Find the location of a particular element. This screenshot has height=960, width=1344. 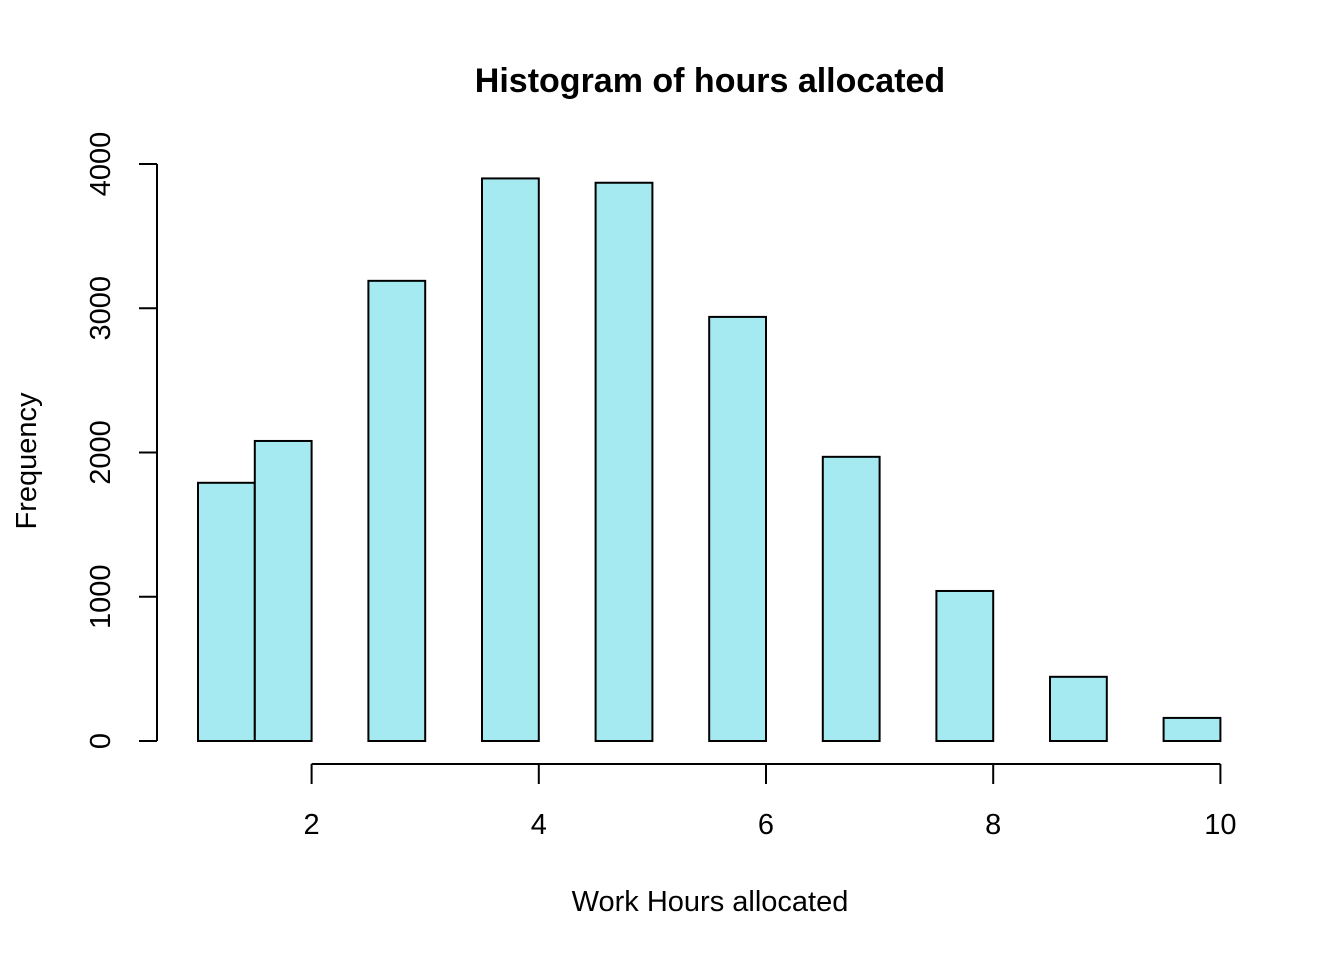

x-tick-label-3: 8 is located at coordinates (993, 825).